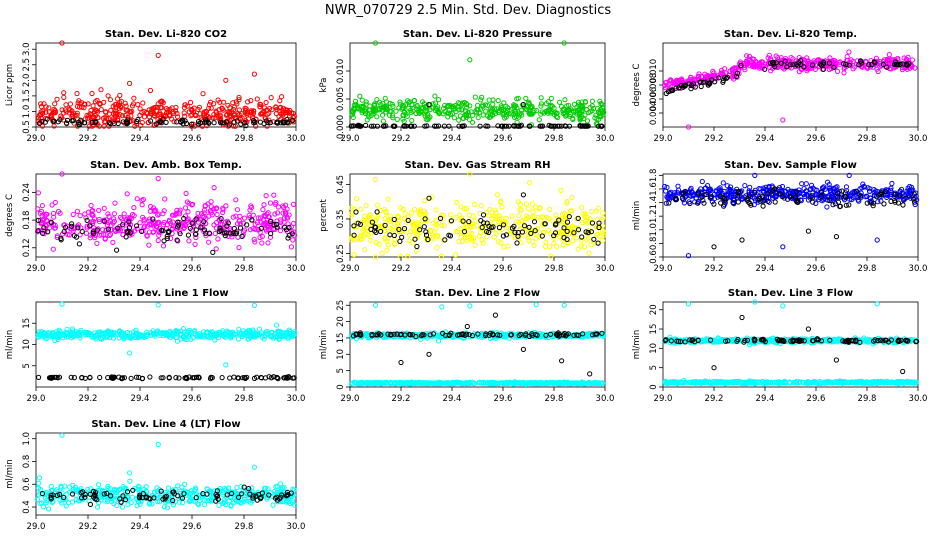  Describe the element at coordinates (140, 139) in the screenshot. I see `x-tick-label: 29.4` at that location.